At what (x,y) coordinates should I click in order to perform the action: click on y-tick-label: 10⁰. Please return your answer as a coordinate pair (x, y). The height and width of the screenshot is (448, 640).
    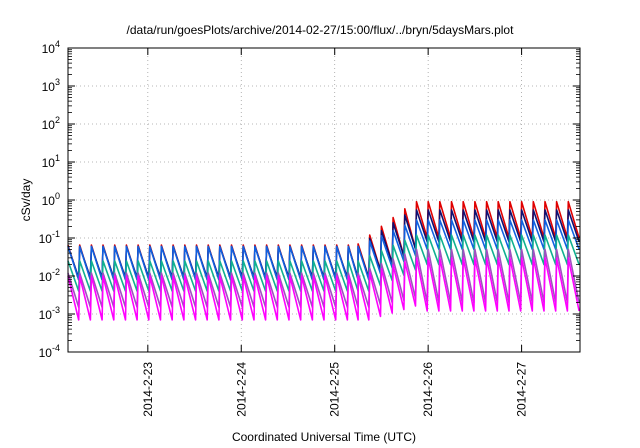
    Looking at the image, I should click on (51, 199).